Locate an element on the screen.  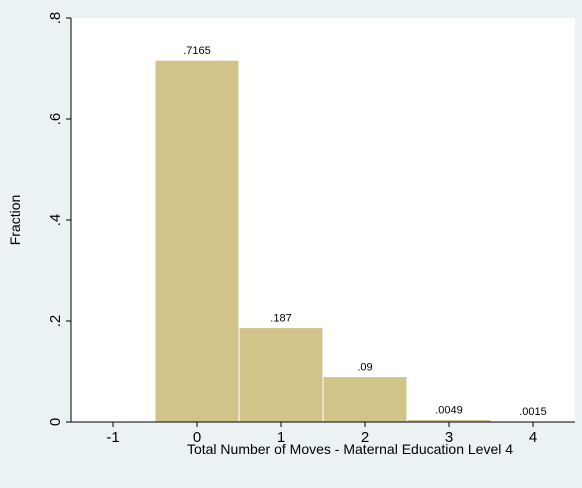
y-tick-label: .2 is located at coordinates (55, 321).